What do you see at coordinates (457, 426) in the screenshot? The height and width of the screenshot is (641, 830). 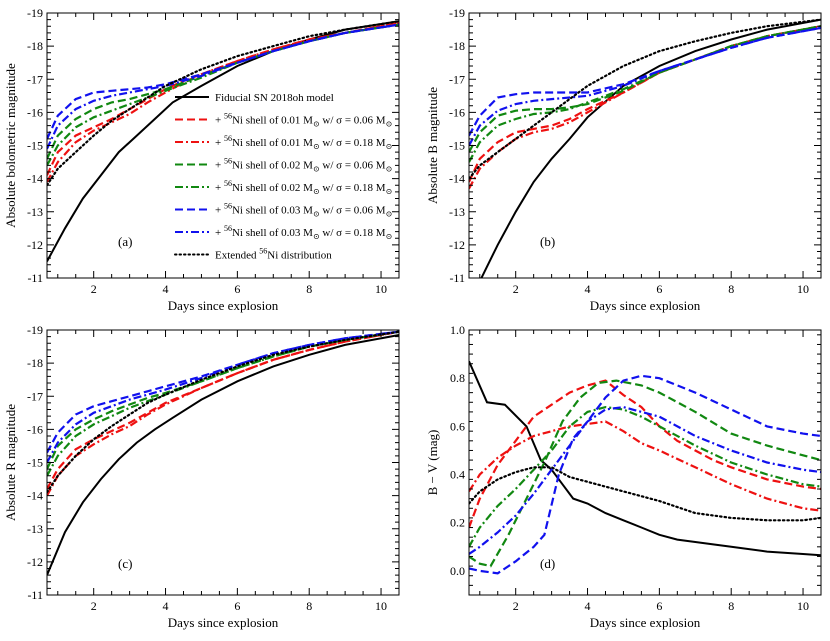 I see `y-tick-label: 0.6` at bounding box center [457, 426].